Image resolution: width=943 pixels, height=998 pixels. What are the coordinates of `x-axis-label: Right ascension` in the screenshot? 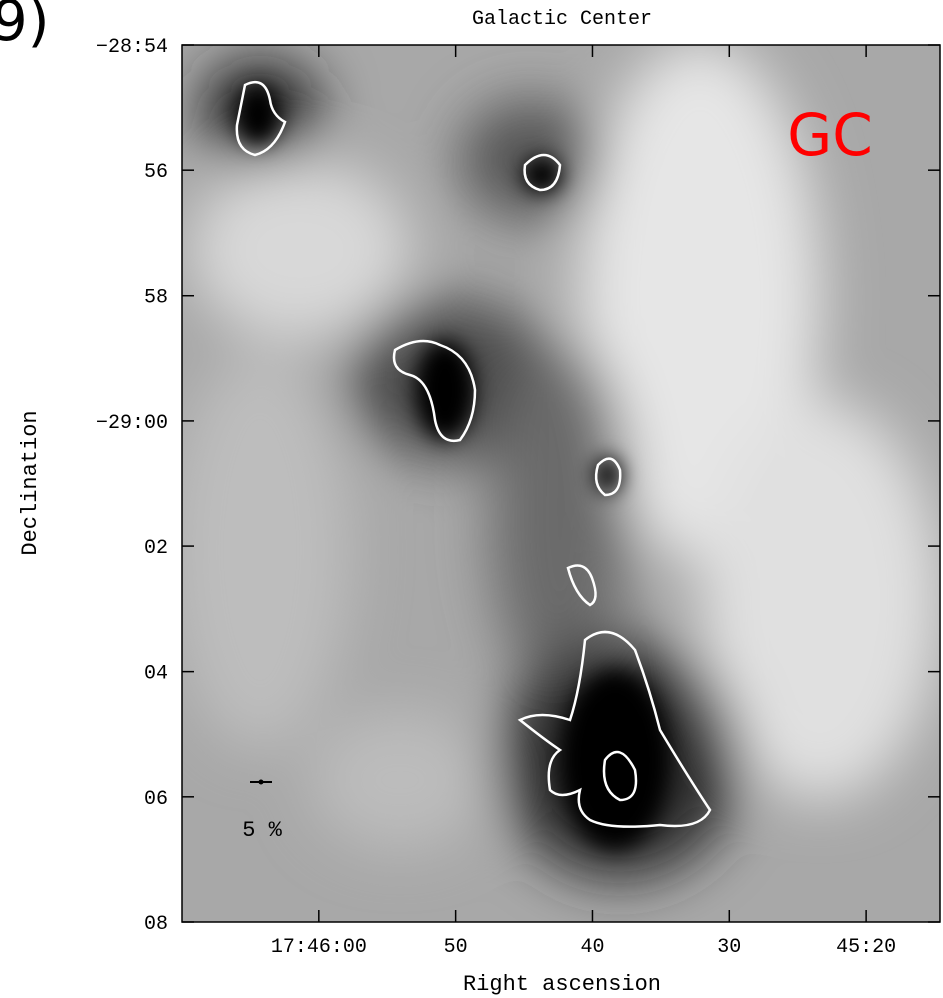 It's located at (562, 984).